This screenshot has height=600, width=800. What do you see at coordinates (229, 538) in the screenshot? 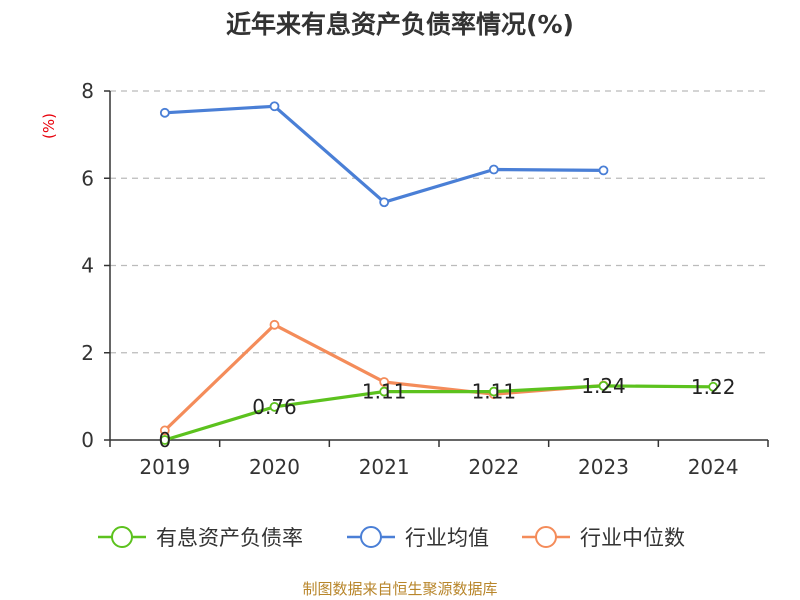
I see `legend-label: 有息资产负债率` at bounding box center [229, 538].